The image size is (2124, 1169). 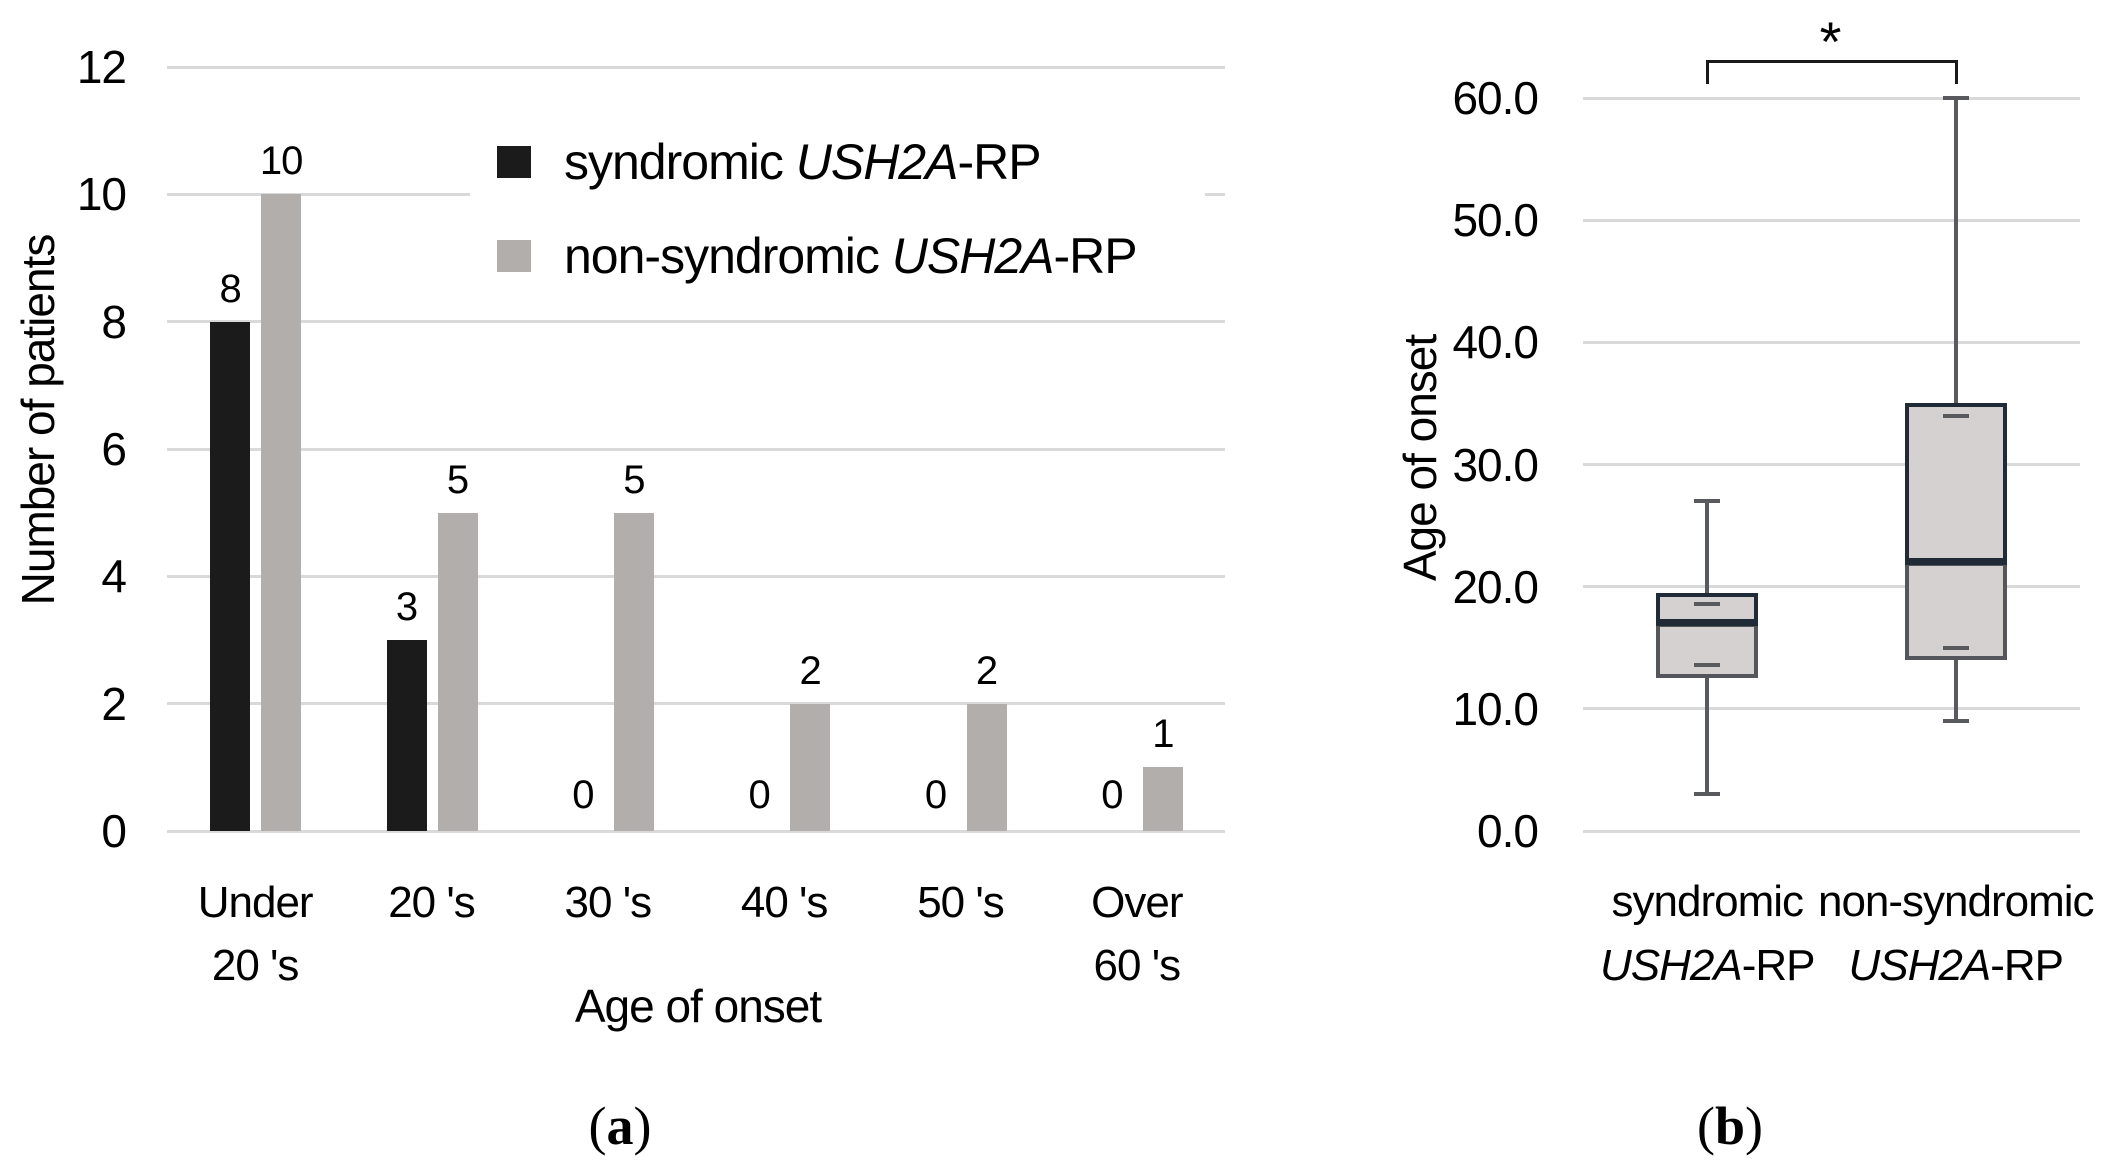 What do you see at coordinates (803, 162) in the screenshot?
I see `legend-label: syndromic USH2A-RP` at bounding box center [803, 162].